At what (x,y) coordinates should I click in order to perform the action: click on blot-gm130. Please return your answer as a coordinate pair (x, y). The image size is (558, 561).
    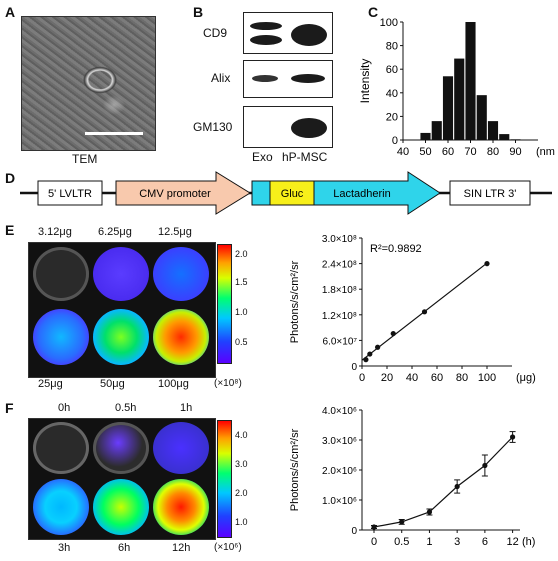
    Looking at the image, I should click on (288, 127).